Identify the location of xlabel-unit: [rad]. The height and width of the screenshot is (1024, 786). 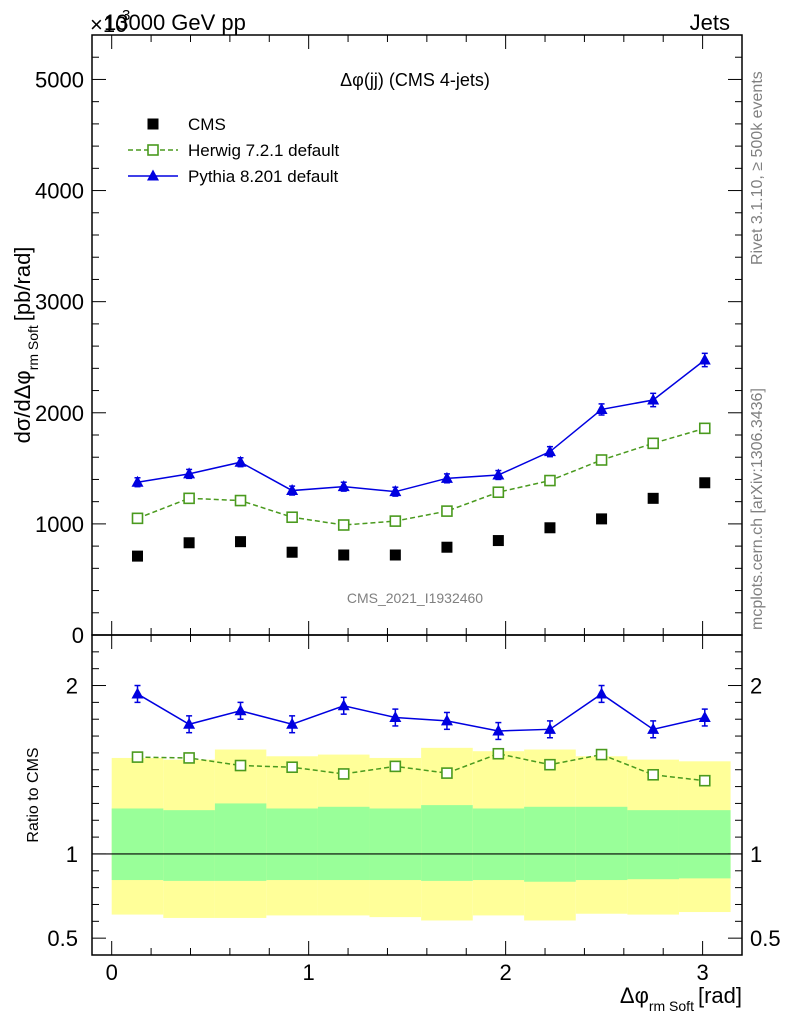
(720, 995).